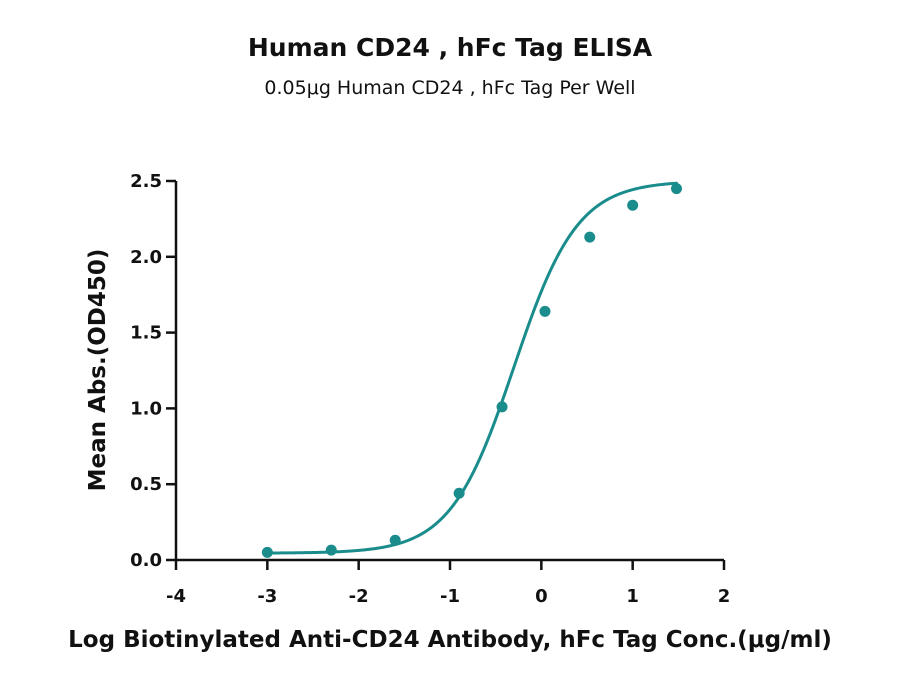 The image size is (900, 684). Describe the element at coordinates (176, 596) in the screenshot. I see `x-tick-label: -4` at that location.